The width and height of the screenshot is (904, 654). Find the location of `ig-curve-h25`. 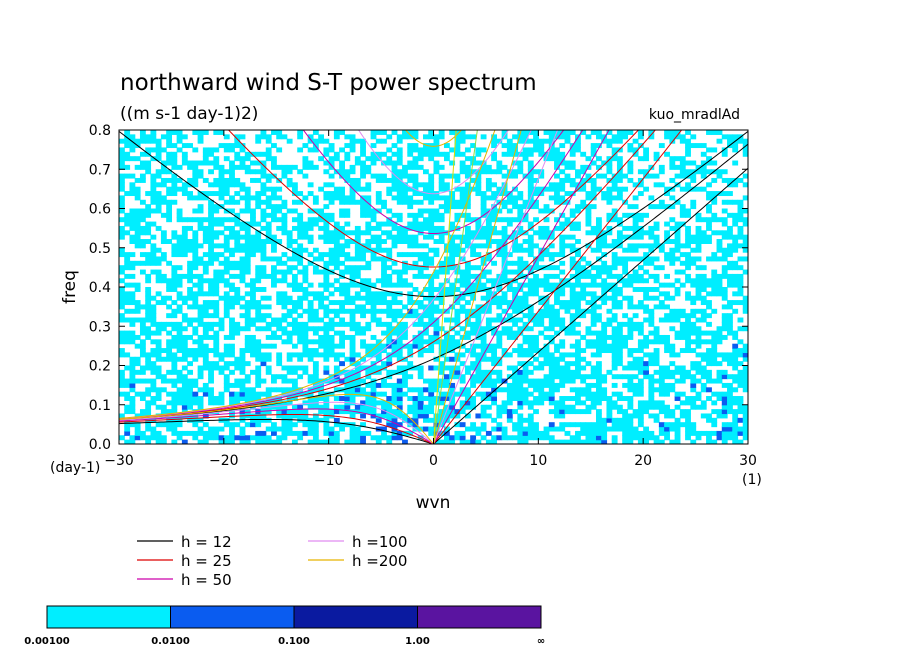

ig-curve-h25 is located at coordinates (433, 199).